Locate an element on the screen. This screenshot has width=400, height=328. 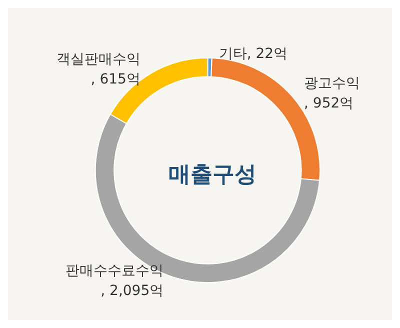
slice-label: 광고수익 is located at coordinates (332, 83).